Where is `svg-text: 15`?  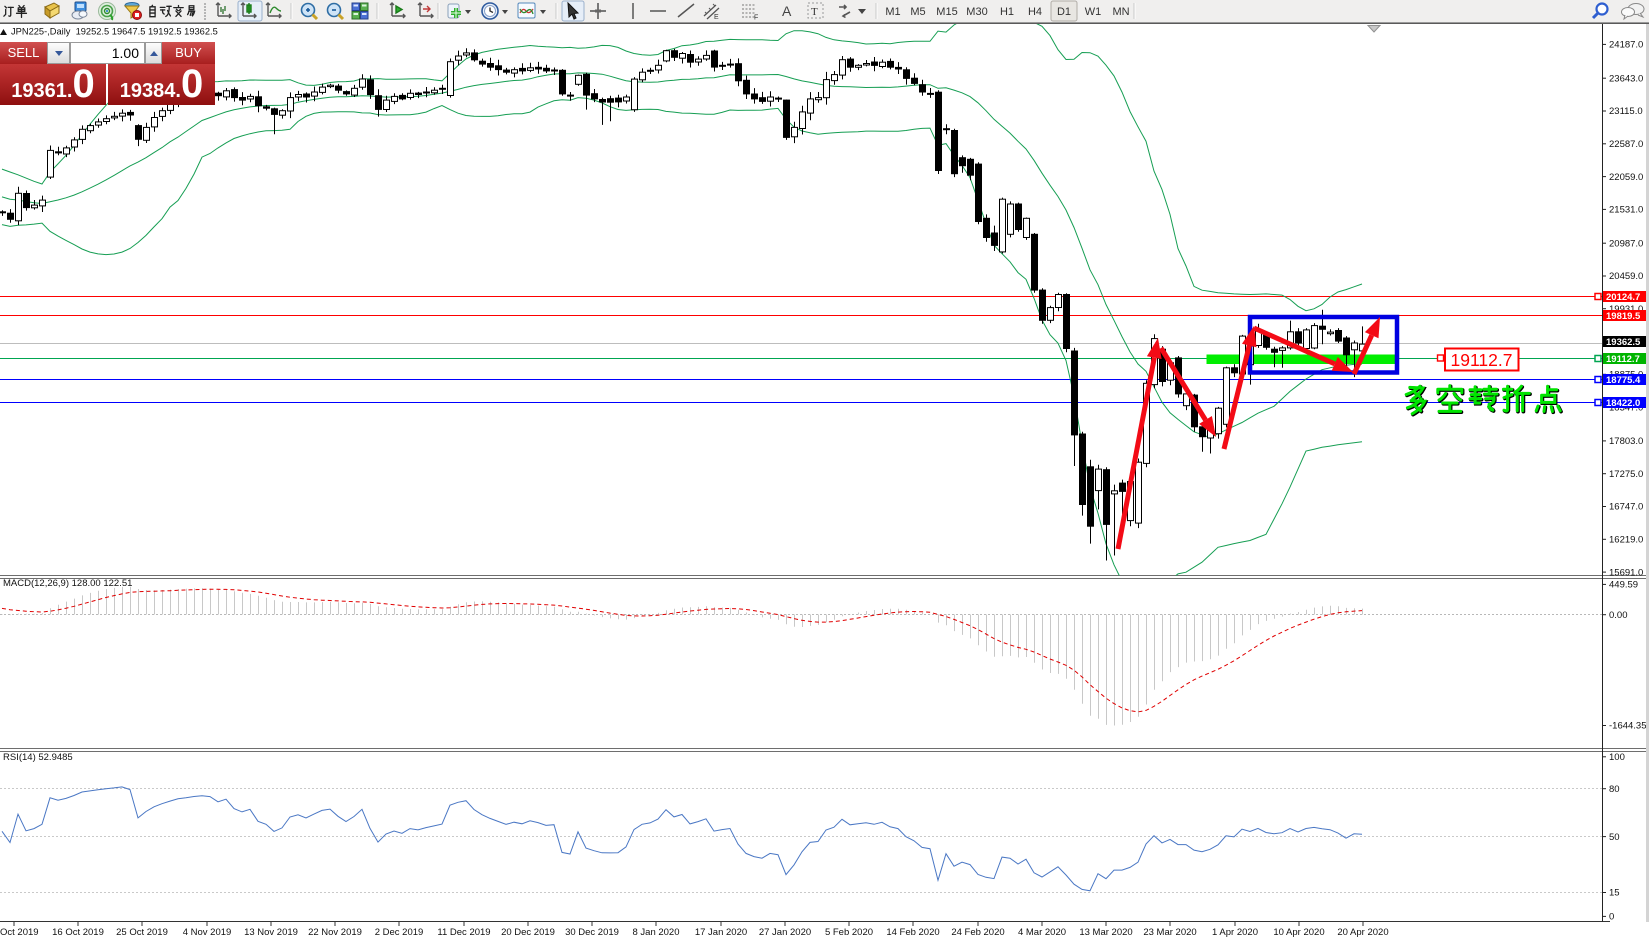
svg-text: 15 is located at coordinates (1614, 893).